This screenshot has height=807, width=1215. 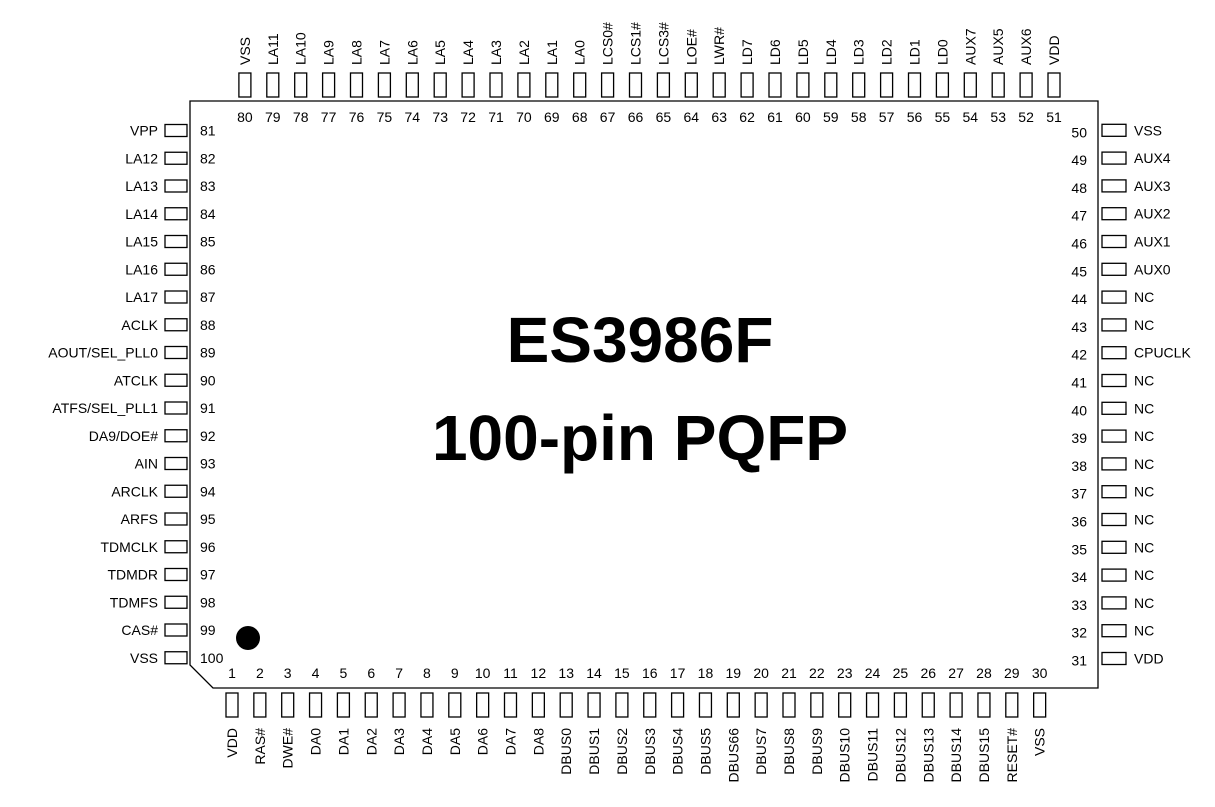 I want to click on pin-54-lead, so click(x=970, y=85).